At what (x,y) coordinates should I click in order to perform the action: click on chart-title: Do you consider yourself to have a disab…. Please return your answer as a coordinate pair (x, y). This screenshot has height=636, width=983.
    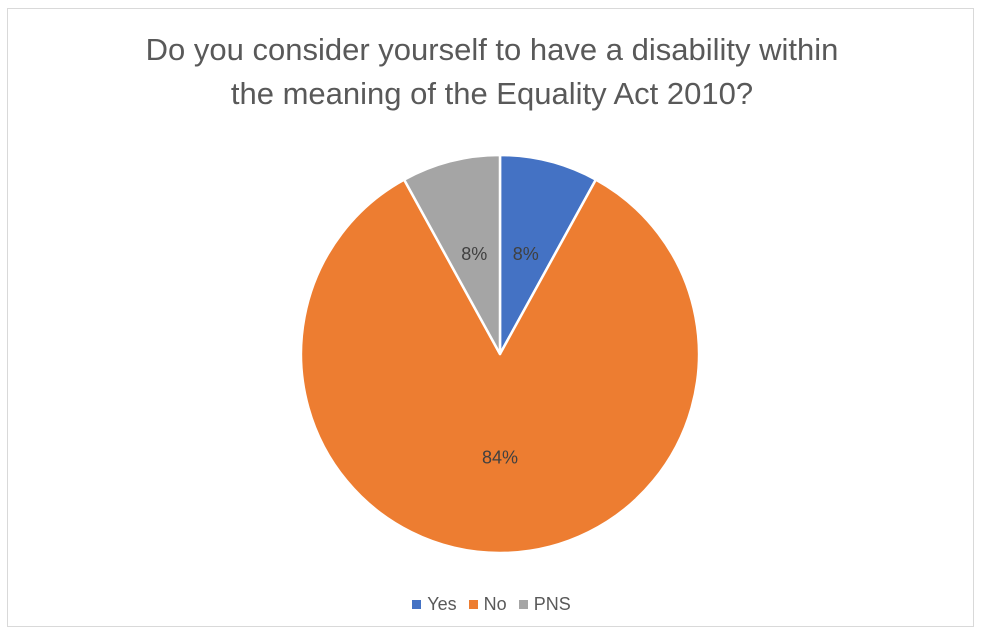
    Looking at the image, I should click on (491, 72).